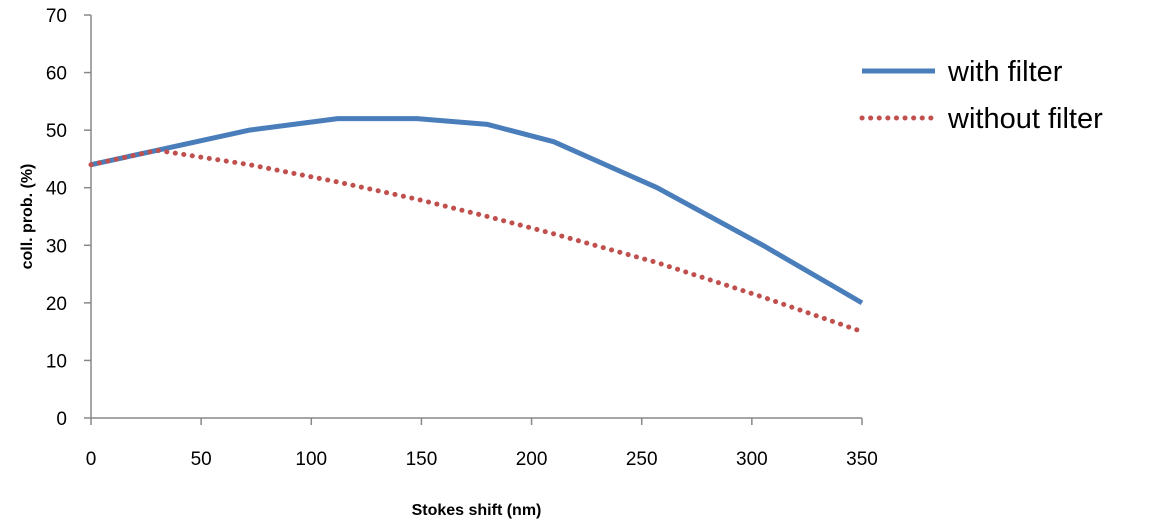 The image size is (1151, 528). What do you see at coordinates (56, 246) in the screenshot?
I see `y-tick-label: 30` at bounding box center [56, 246].